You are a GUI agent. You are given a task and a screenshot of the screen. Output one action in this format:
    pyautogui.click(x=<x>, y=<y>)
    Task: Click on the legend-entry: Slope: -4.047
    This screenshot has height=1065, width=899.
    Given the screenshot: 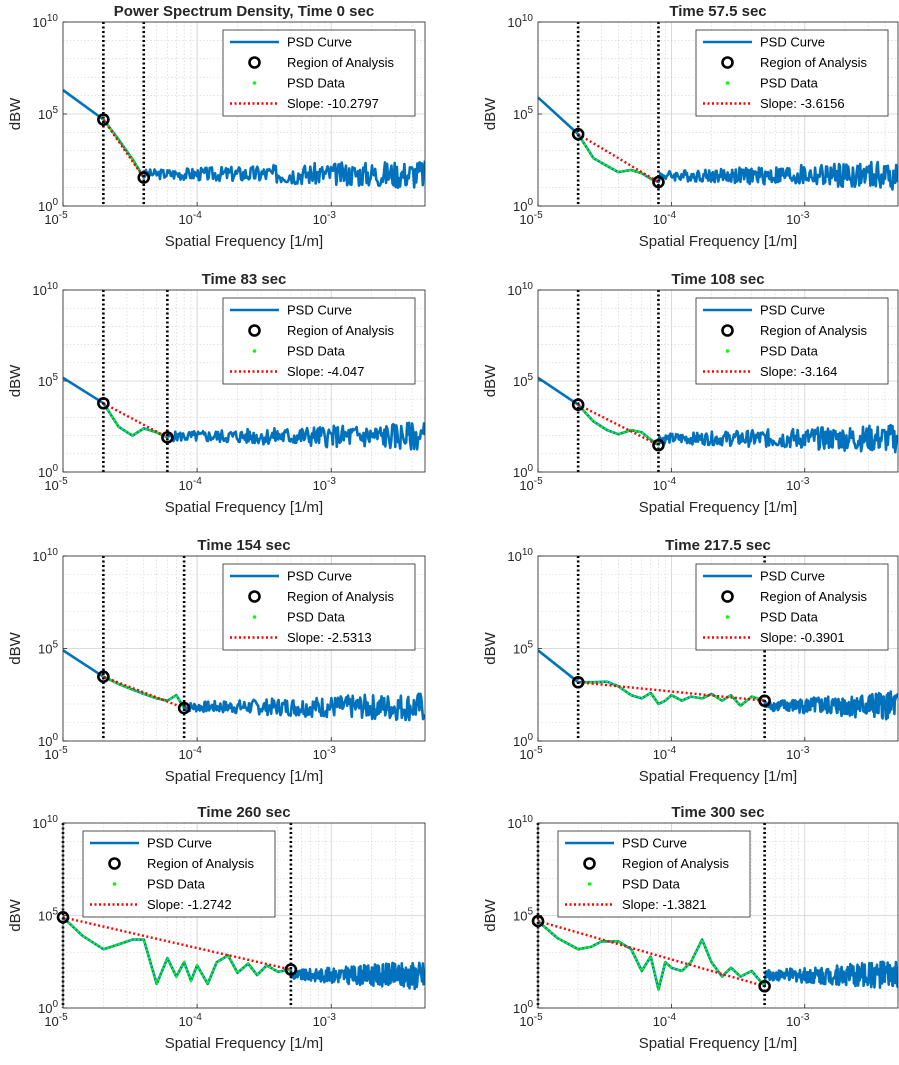 What is the action you would take?
    pyautogui.click(x=325, y=371)
    